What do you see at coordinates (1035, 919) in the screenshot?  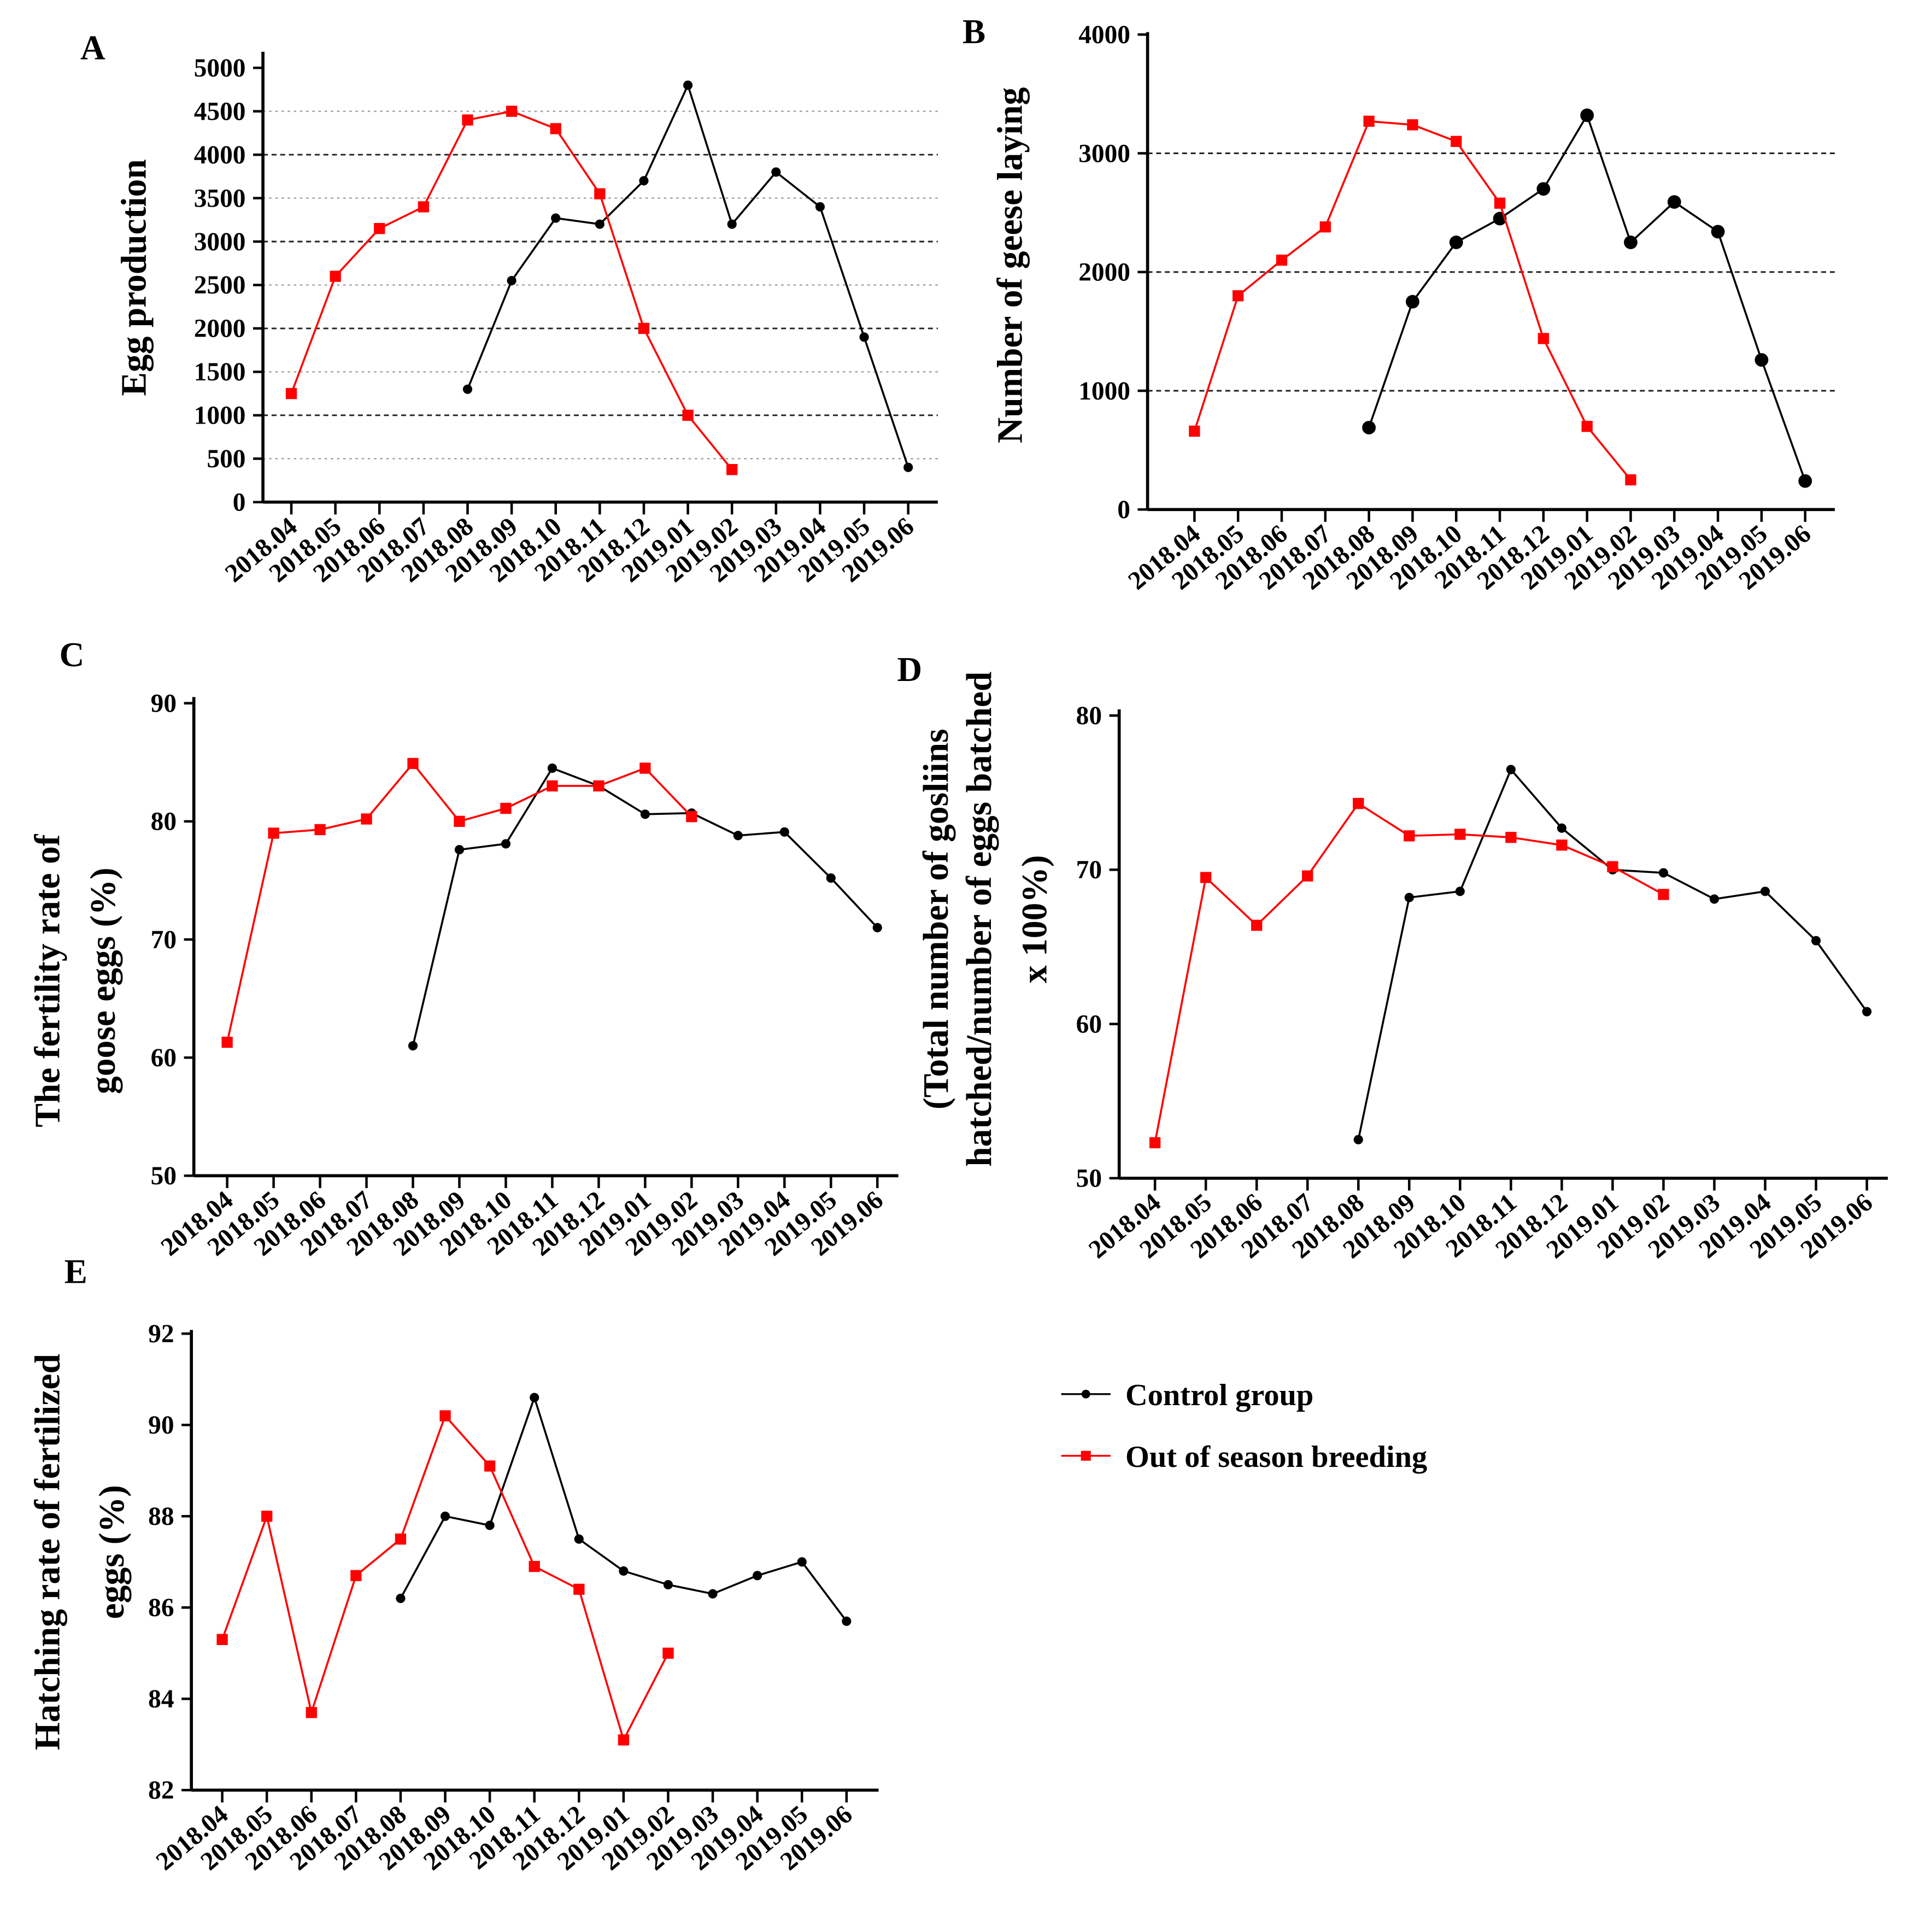 I see `y-axis-label: x 100%)` at bounding box center [1035, 919].